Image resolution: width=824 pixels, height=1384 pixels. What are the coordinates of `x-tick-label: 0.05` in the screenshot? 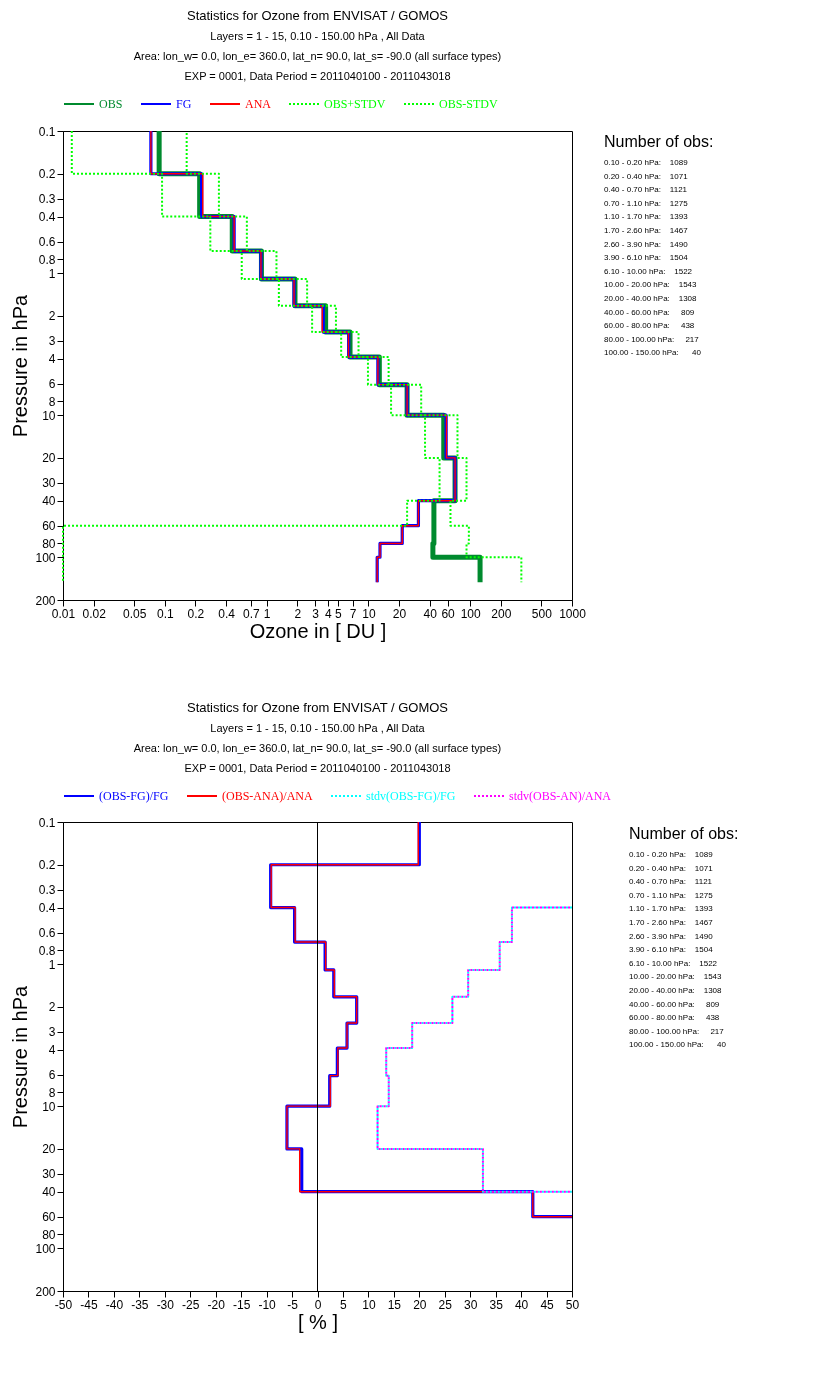 It's located at (134, 613).